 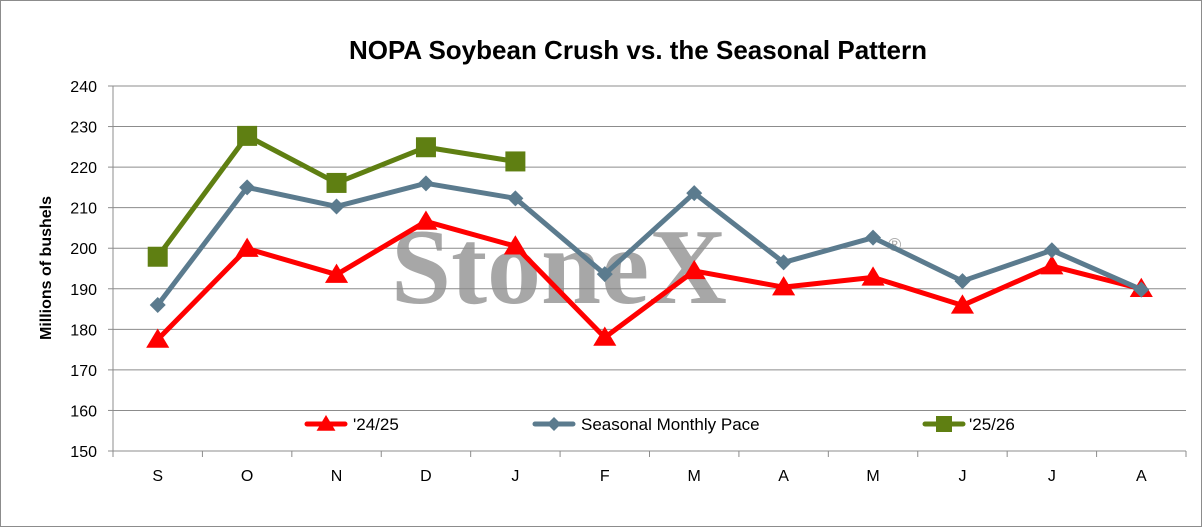 What do you see at coordinates (376, 424) in the screenshot?
I see `legend-label-0: '24/25` at bounding box center [376, 424].